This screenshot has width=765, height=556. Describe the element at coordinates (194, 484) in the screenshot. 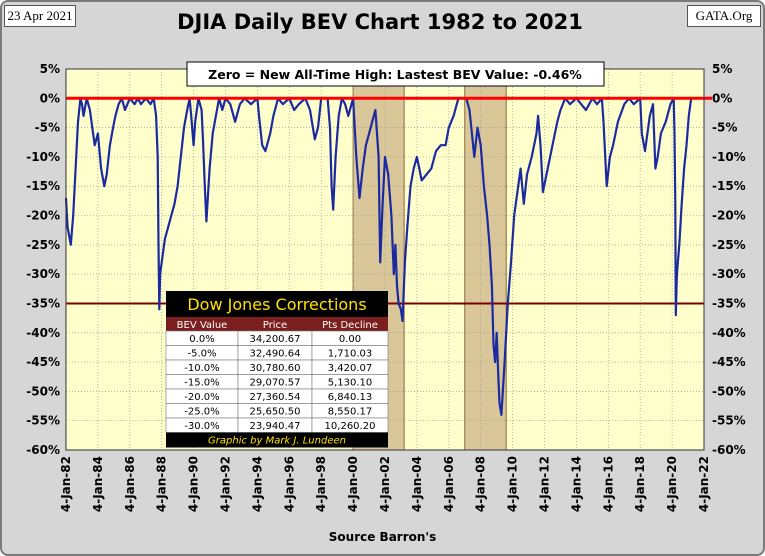

I see `x-tick-label: 4-Jan-90` at that location.